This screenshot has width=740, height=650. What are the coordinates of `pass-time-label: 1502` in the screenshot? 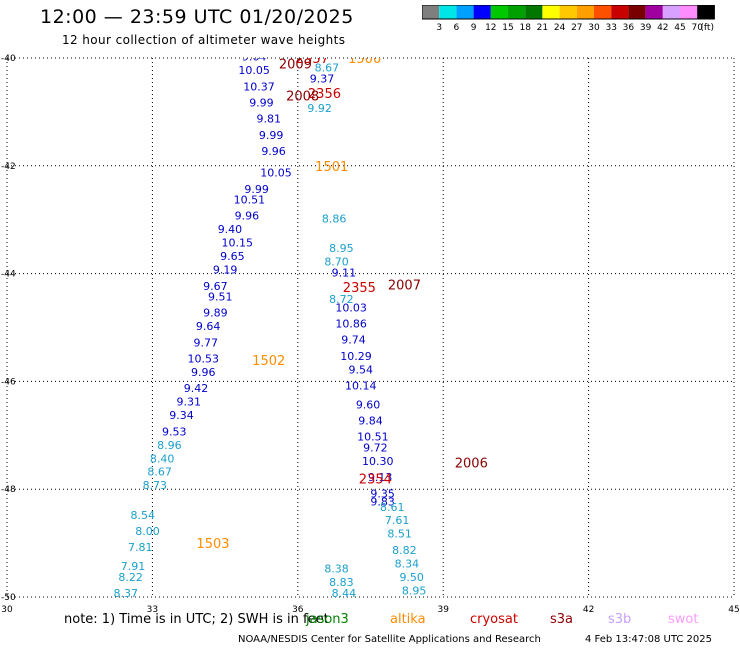 It's located at (268, 361).